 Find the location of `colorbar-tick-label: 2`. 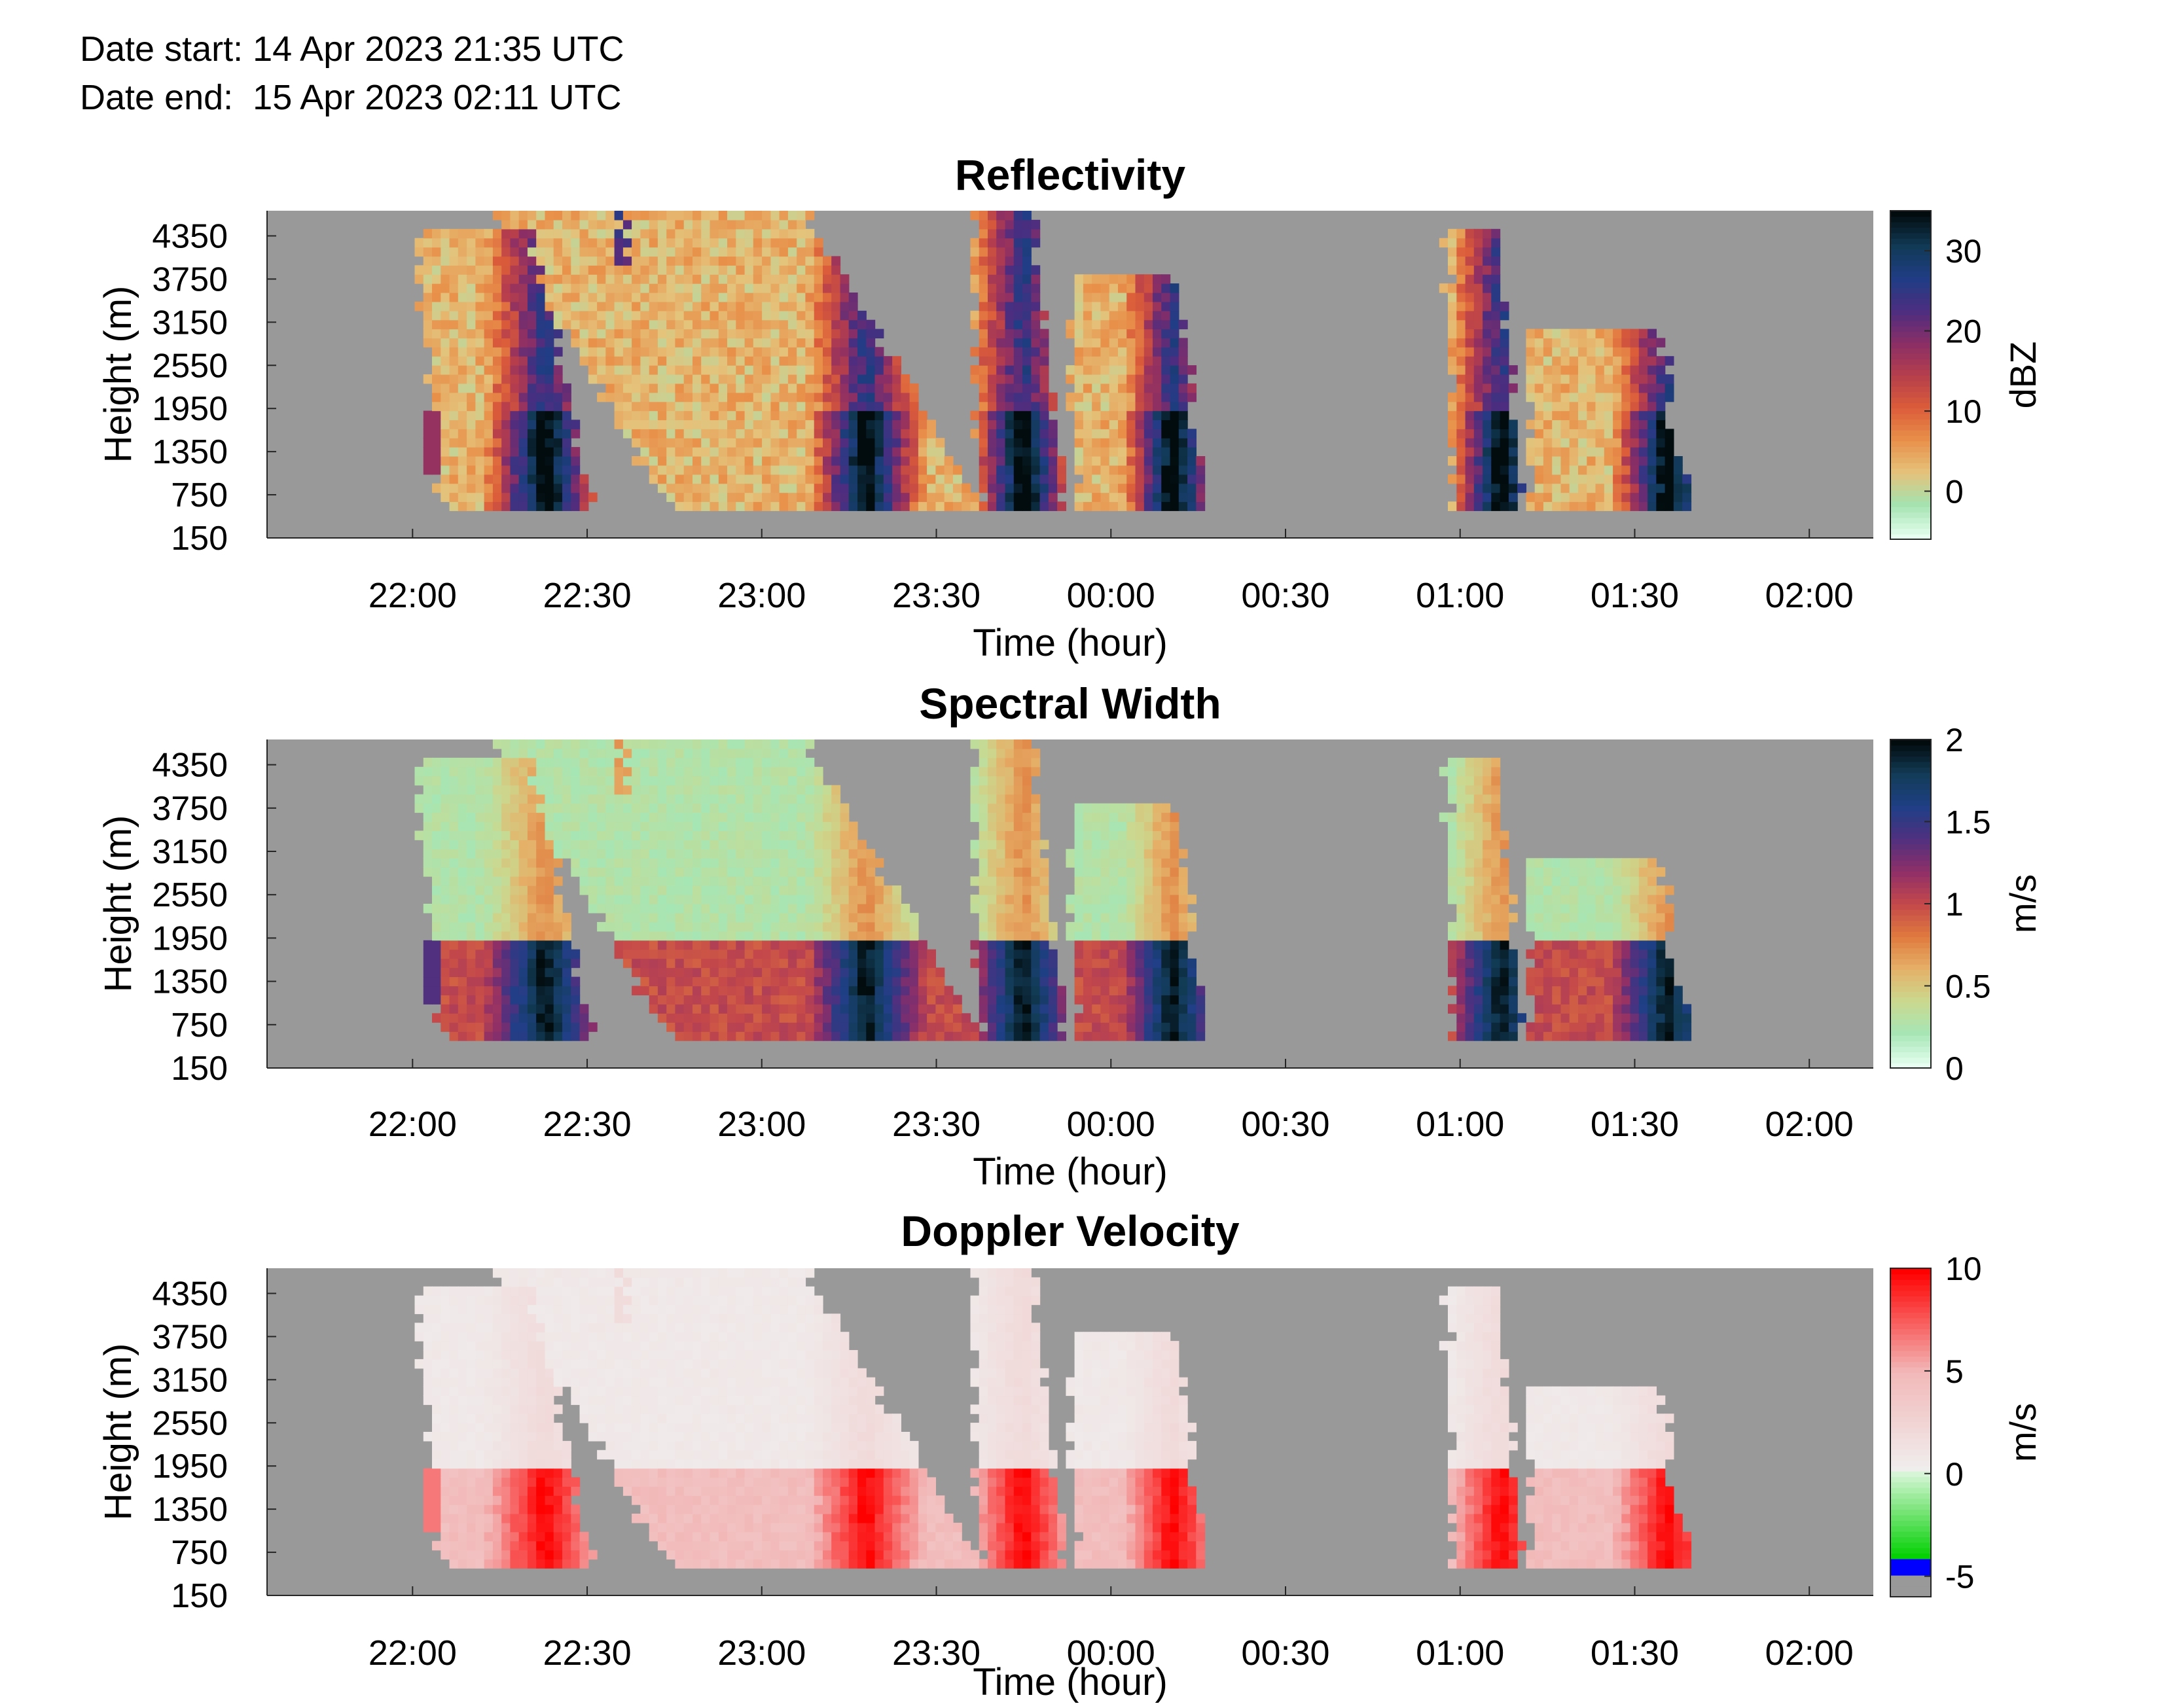

colorbar-tick-label: 2 is located at coordinates (1954, 740).